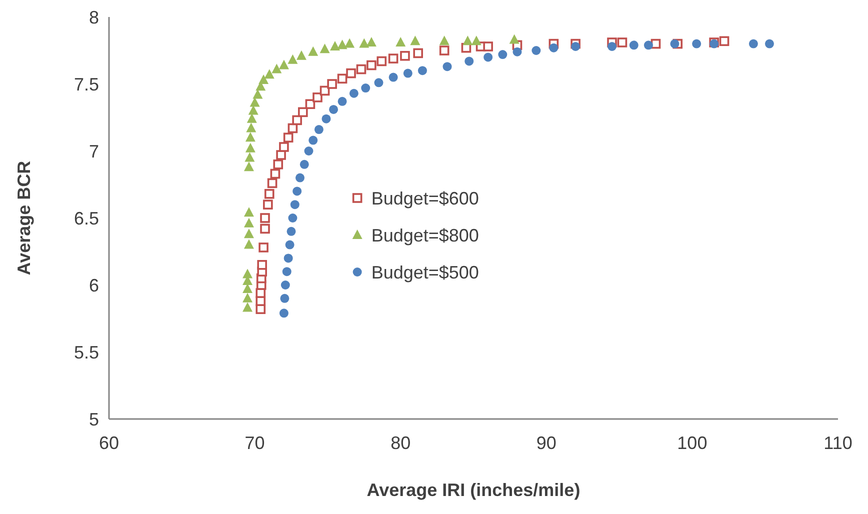  I want to click on legend-label: Budget=$600, so click(425, 198).